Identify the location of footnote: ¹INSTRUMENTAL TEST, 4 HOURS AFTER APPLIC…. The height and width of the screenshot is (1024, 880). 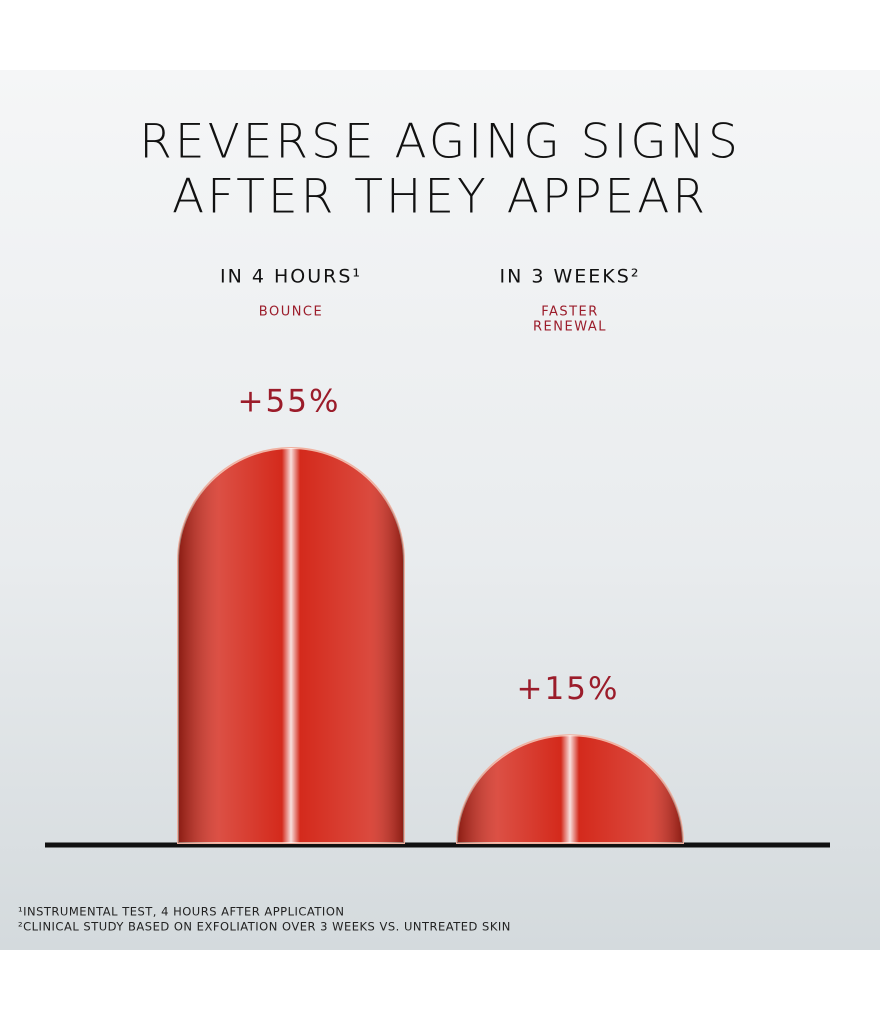
(181, 912).